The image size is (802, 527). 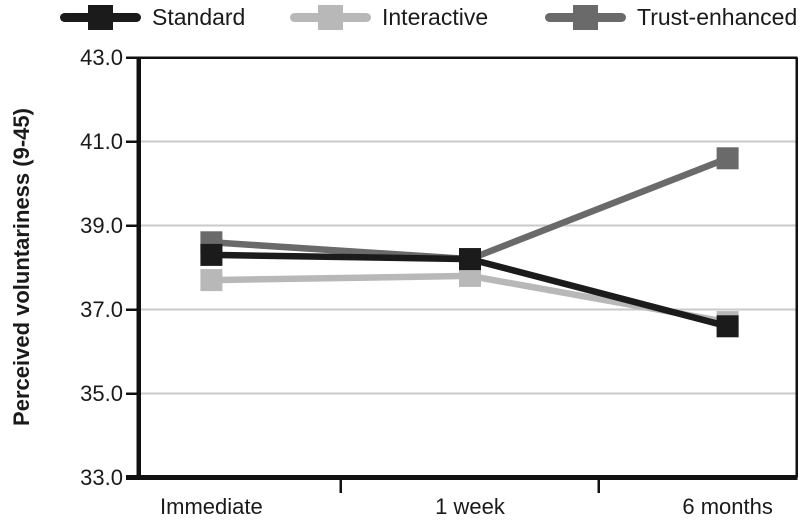 I want to click on data-point-marker-trust-enhanced, so click(x=727, y=158).